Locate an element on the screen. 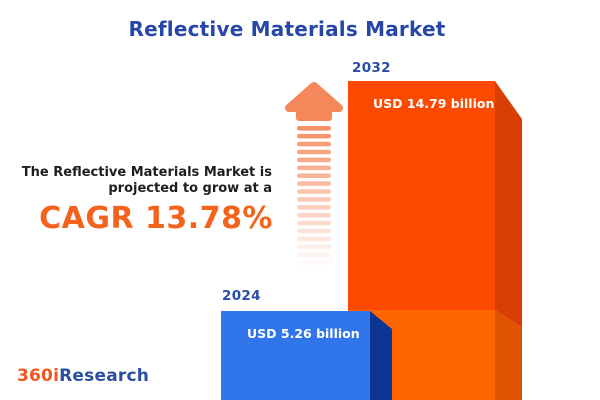  description-line-1: The Reflective Materials Market is is located at coordinates (146, 172).